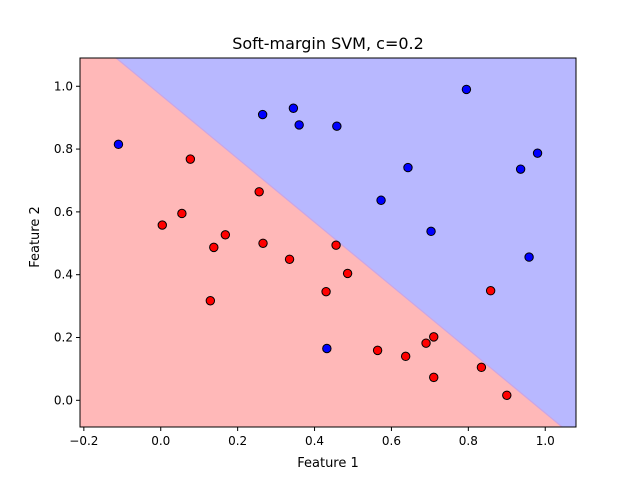  Describe the element at coordinates (328, 463) in the screenshot. I see `x-axis-label: Feature 1` at that location.